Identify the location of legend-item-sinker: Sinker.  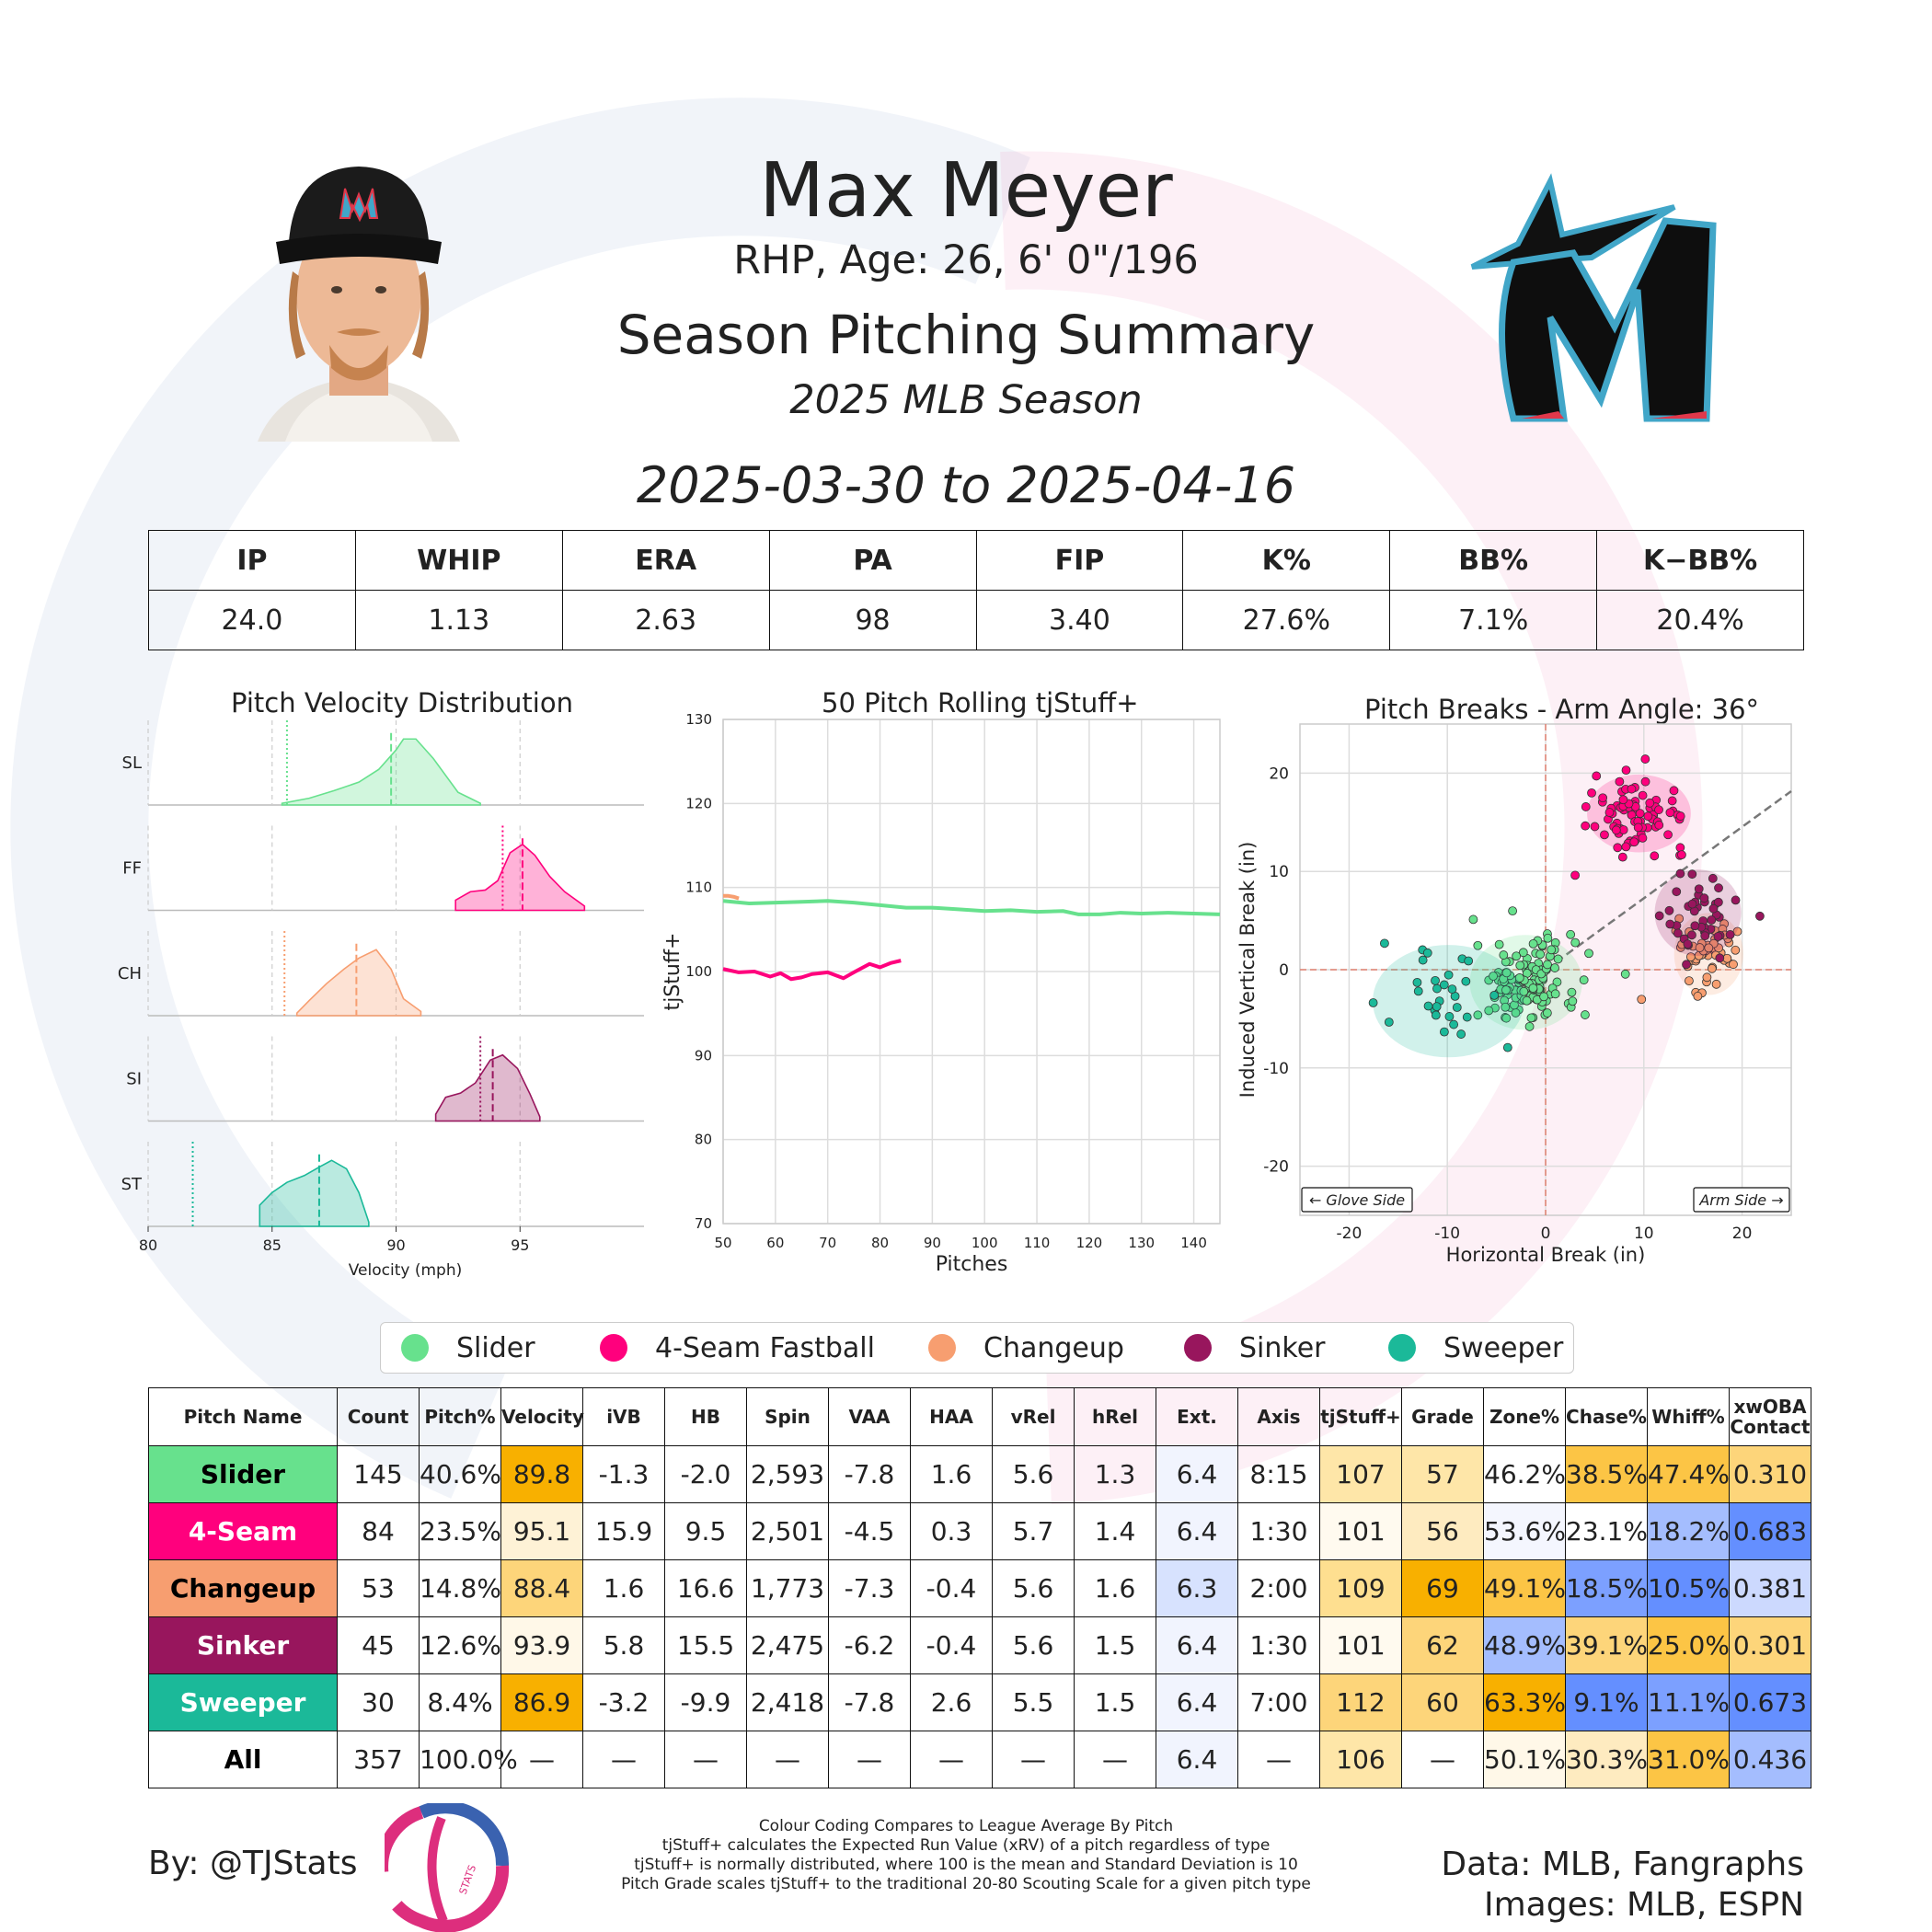
(1255, 1348).